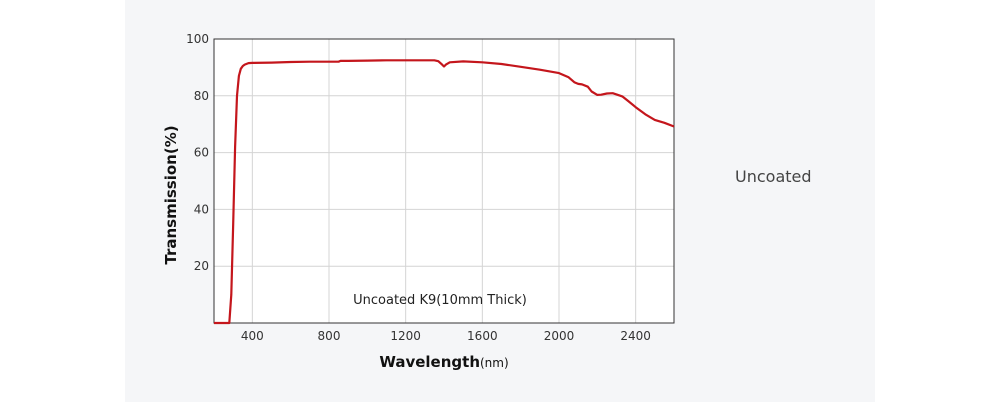 The height and width of the screenshot is (402, 1000). I want to click on x-tick-labels: 400 800 1200 1600 2000 2400, so click(446, 336).